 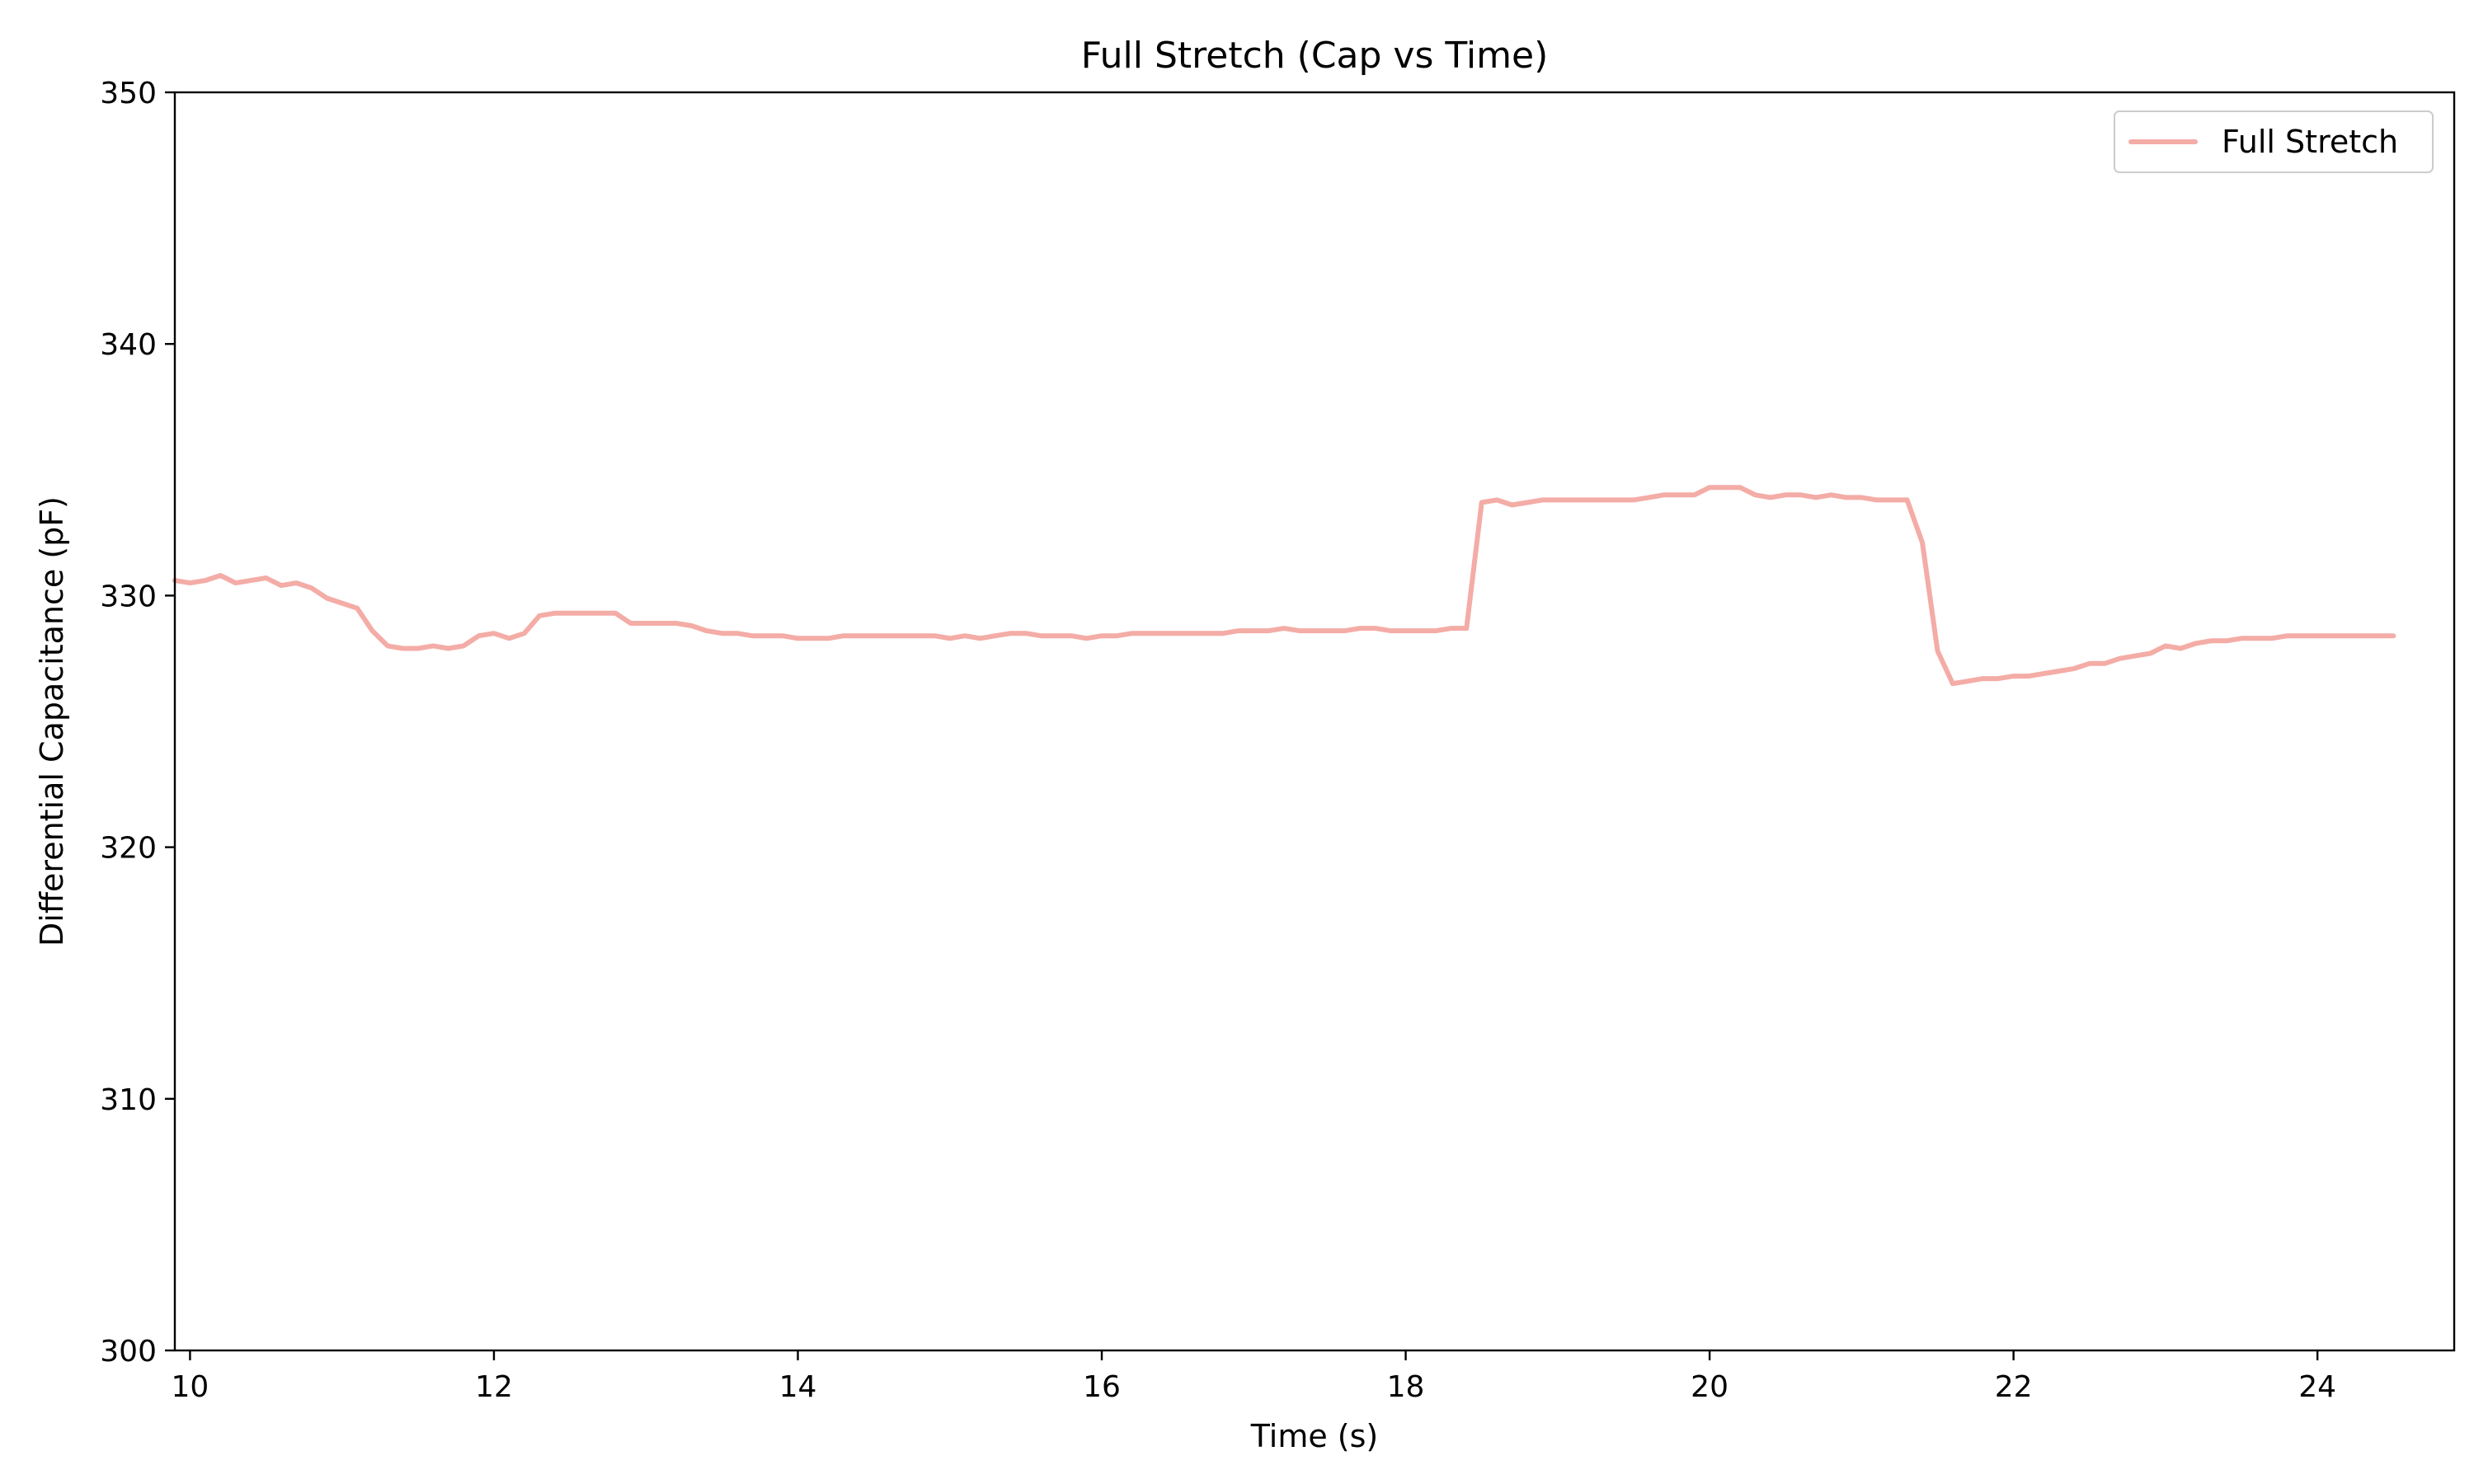 I want to click on x-tick-label: 22, so click(x=2014, y=1387).